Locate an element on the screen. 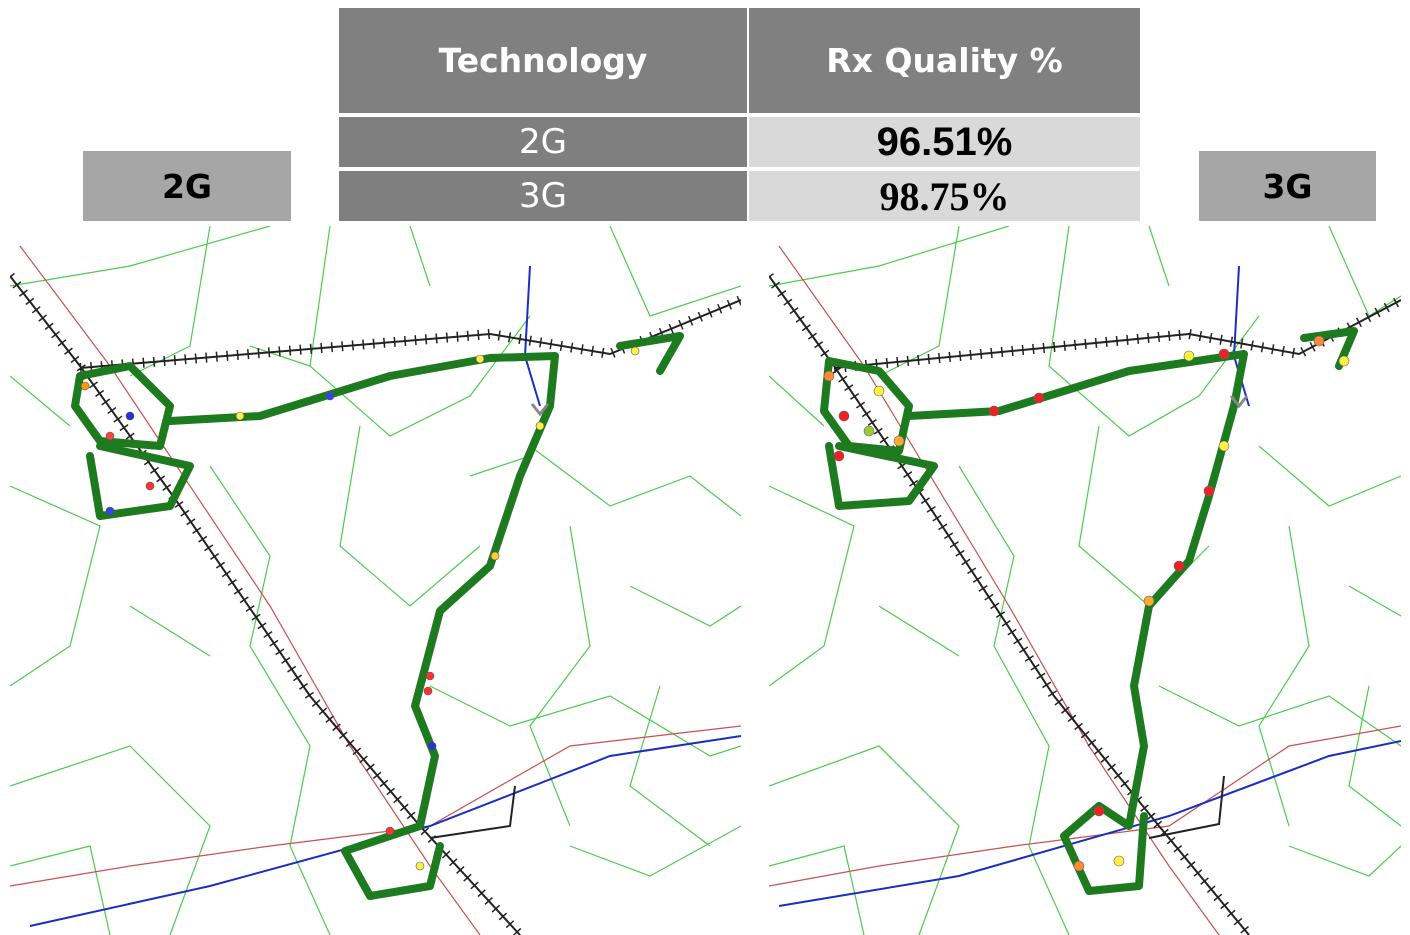 The image size is (1410, 935). table-cell: 98.75% is located at coordinates (944, 196).